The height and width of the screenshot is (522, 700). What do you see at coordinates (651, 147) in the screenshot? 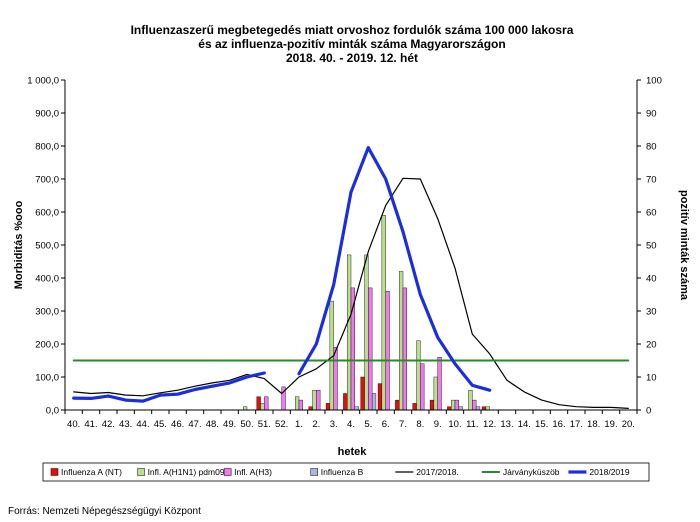
I see `y-right-tick-label: 80` at bounding box center [651, 147].